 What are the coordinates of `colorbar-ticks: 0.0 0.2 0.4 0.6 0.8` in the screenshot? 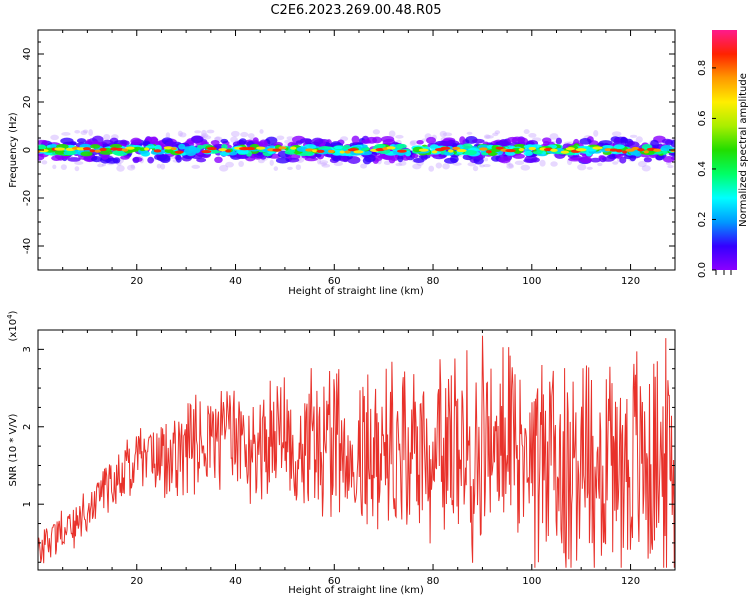 It's located at (714, 169).